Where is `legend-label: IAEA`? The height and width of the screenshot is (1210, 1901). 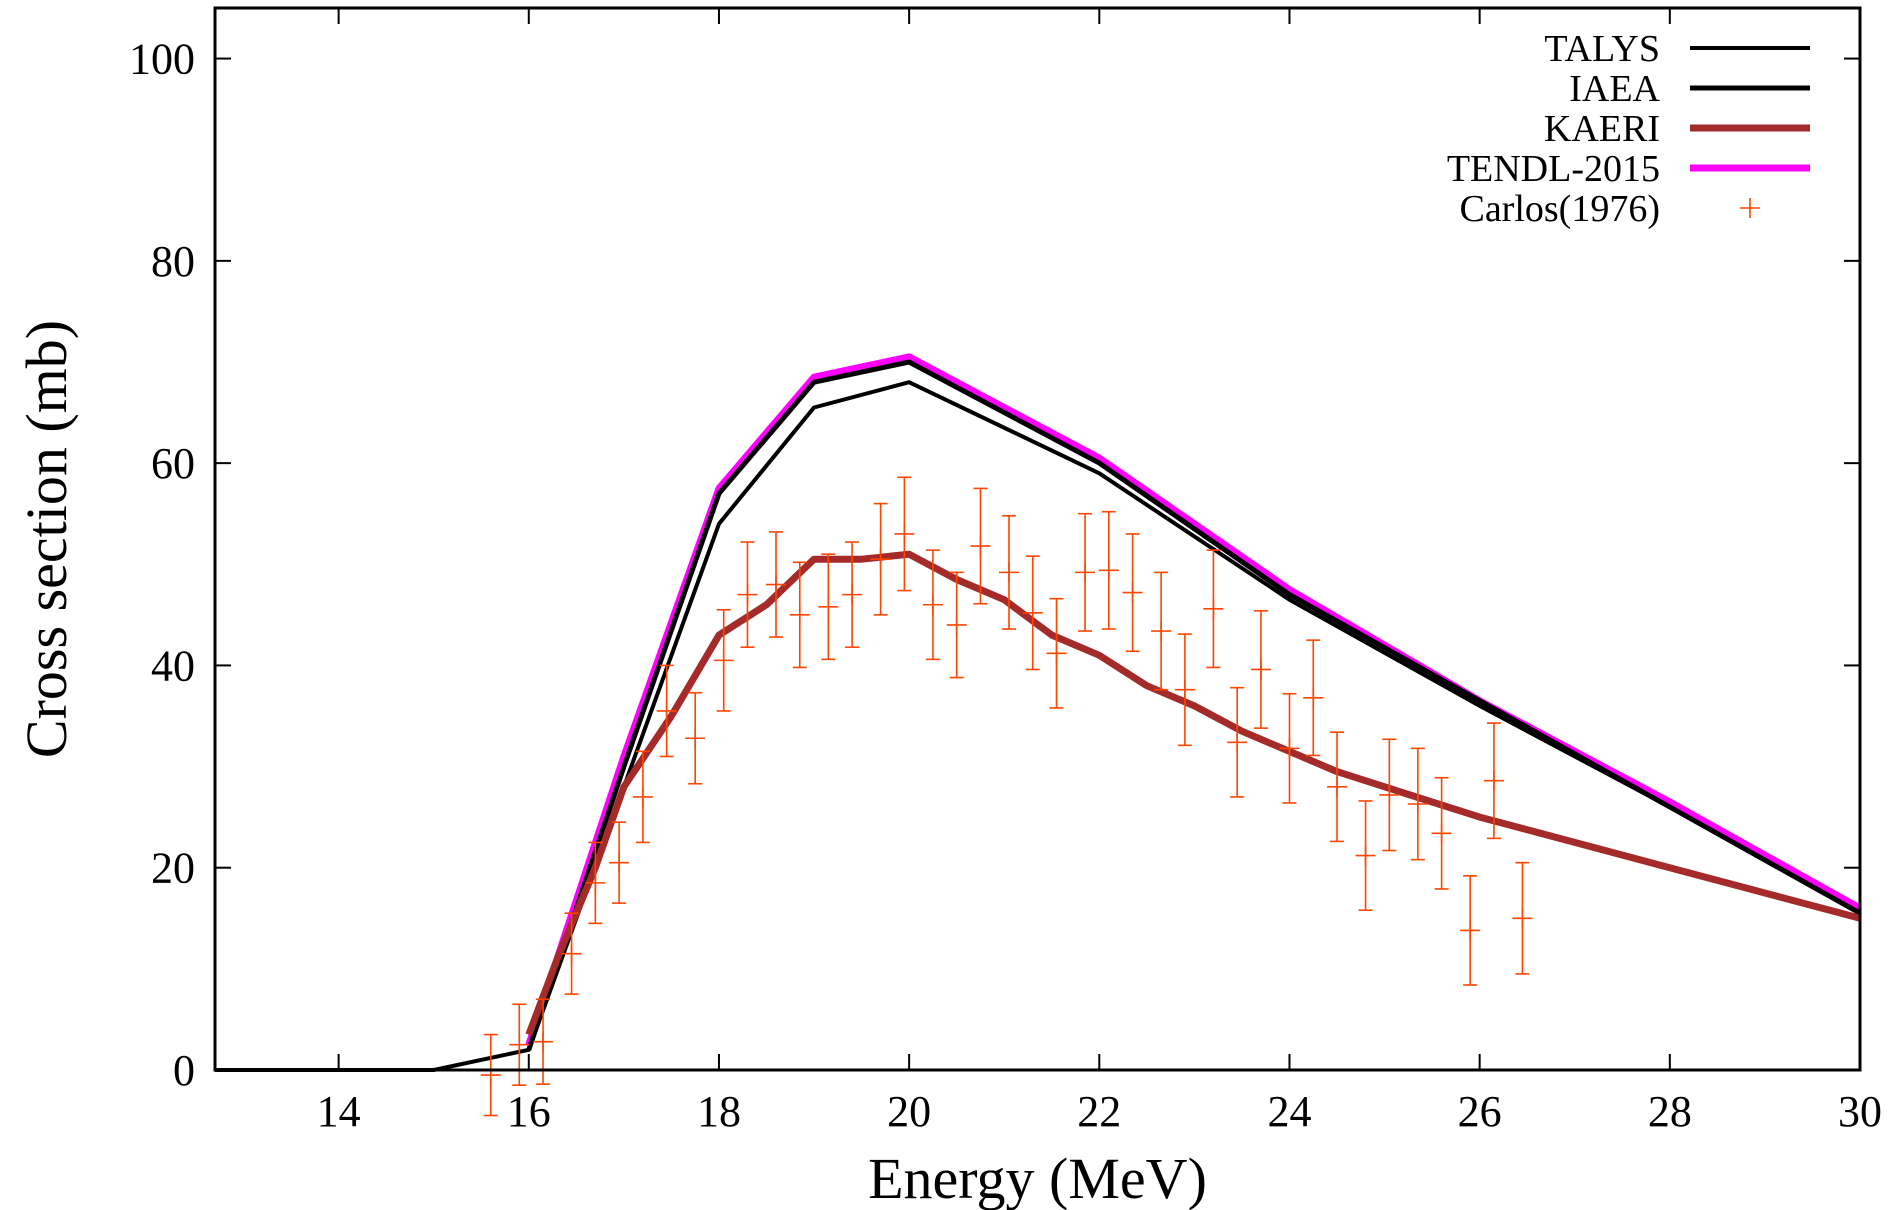
legend-label: IAEA is located at coordinates (1614, 89).